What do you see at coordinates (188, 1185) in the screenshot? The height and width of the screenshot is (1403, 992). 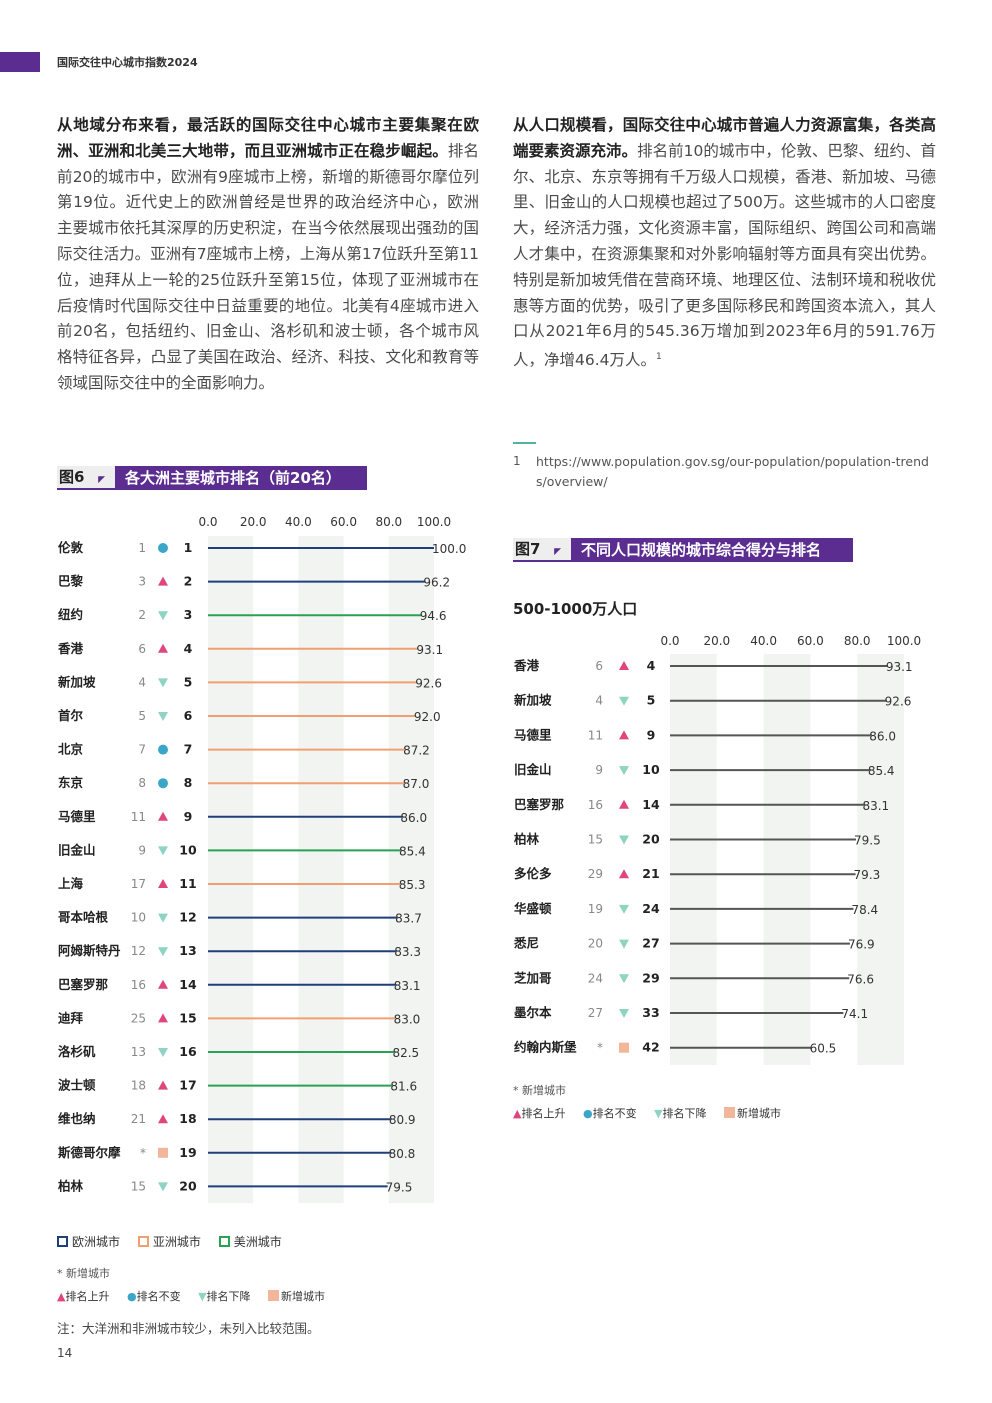 I see `current-rank: 20` at bounding box center [188, 1185].